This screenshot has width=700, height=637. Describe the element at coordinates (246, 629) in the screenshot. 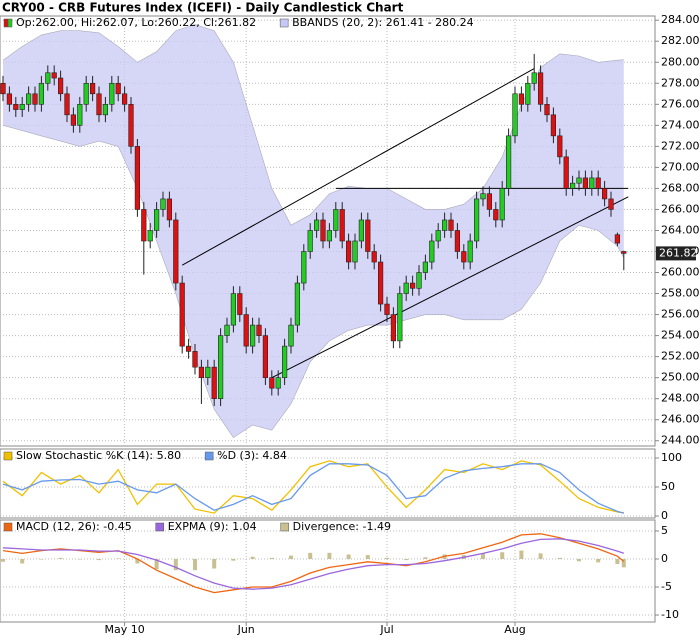

I see `x-tick-label: Jun` at that location.